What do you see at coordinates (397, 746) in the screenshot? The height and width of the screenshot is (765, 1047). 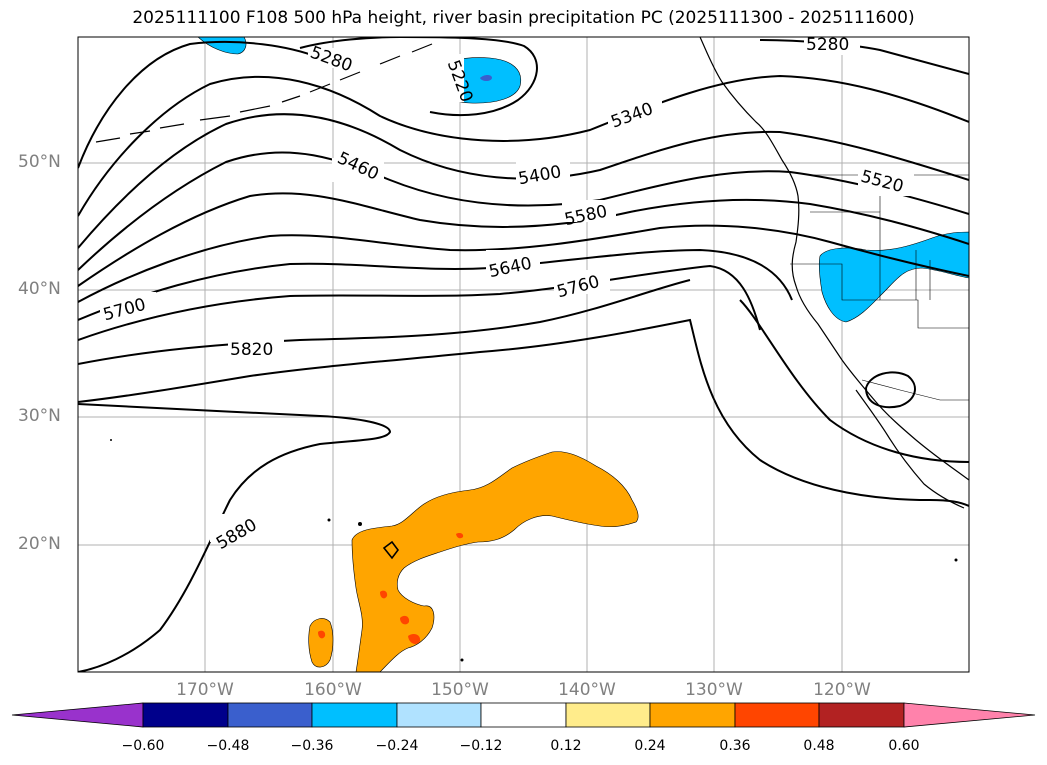 I see `colorbar-tick-3: −0.24` at bounding box center [397, 746].